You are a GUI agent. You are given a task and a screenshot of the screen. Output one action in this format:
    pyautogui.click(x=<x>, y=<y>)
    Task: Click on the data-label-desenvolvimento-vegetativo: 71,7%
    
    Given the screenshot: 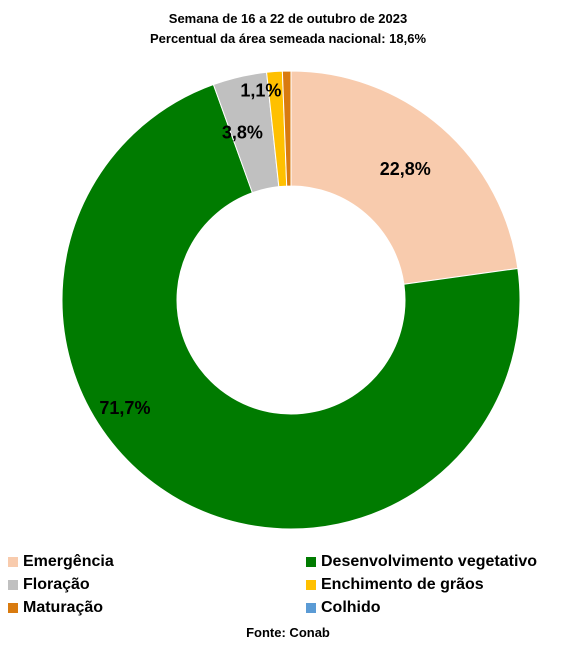 What is the action you would take?
    pyautogui.click(x=124, y=408)
    